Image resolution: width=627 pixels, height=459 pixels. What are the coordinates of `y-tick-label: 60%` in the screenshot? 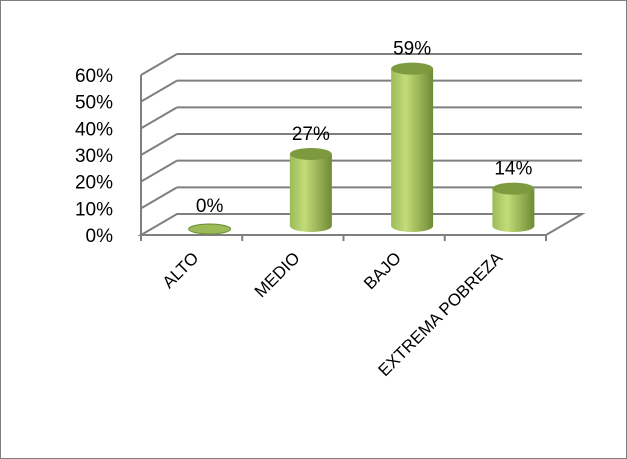 It's located at (94, 76).